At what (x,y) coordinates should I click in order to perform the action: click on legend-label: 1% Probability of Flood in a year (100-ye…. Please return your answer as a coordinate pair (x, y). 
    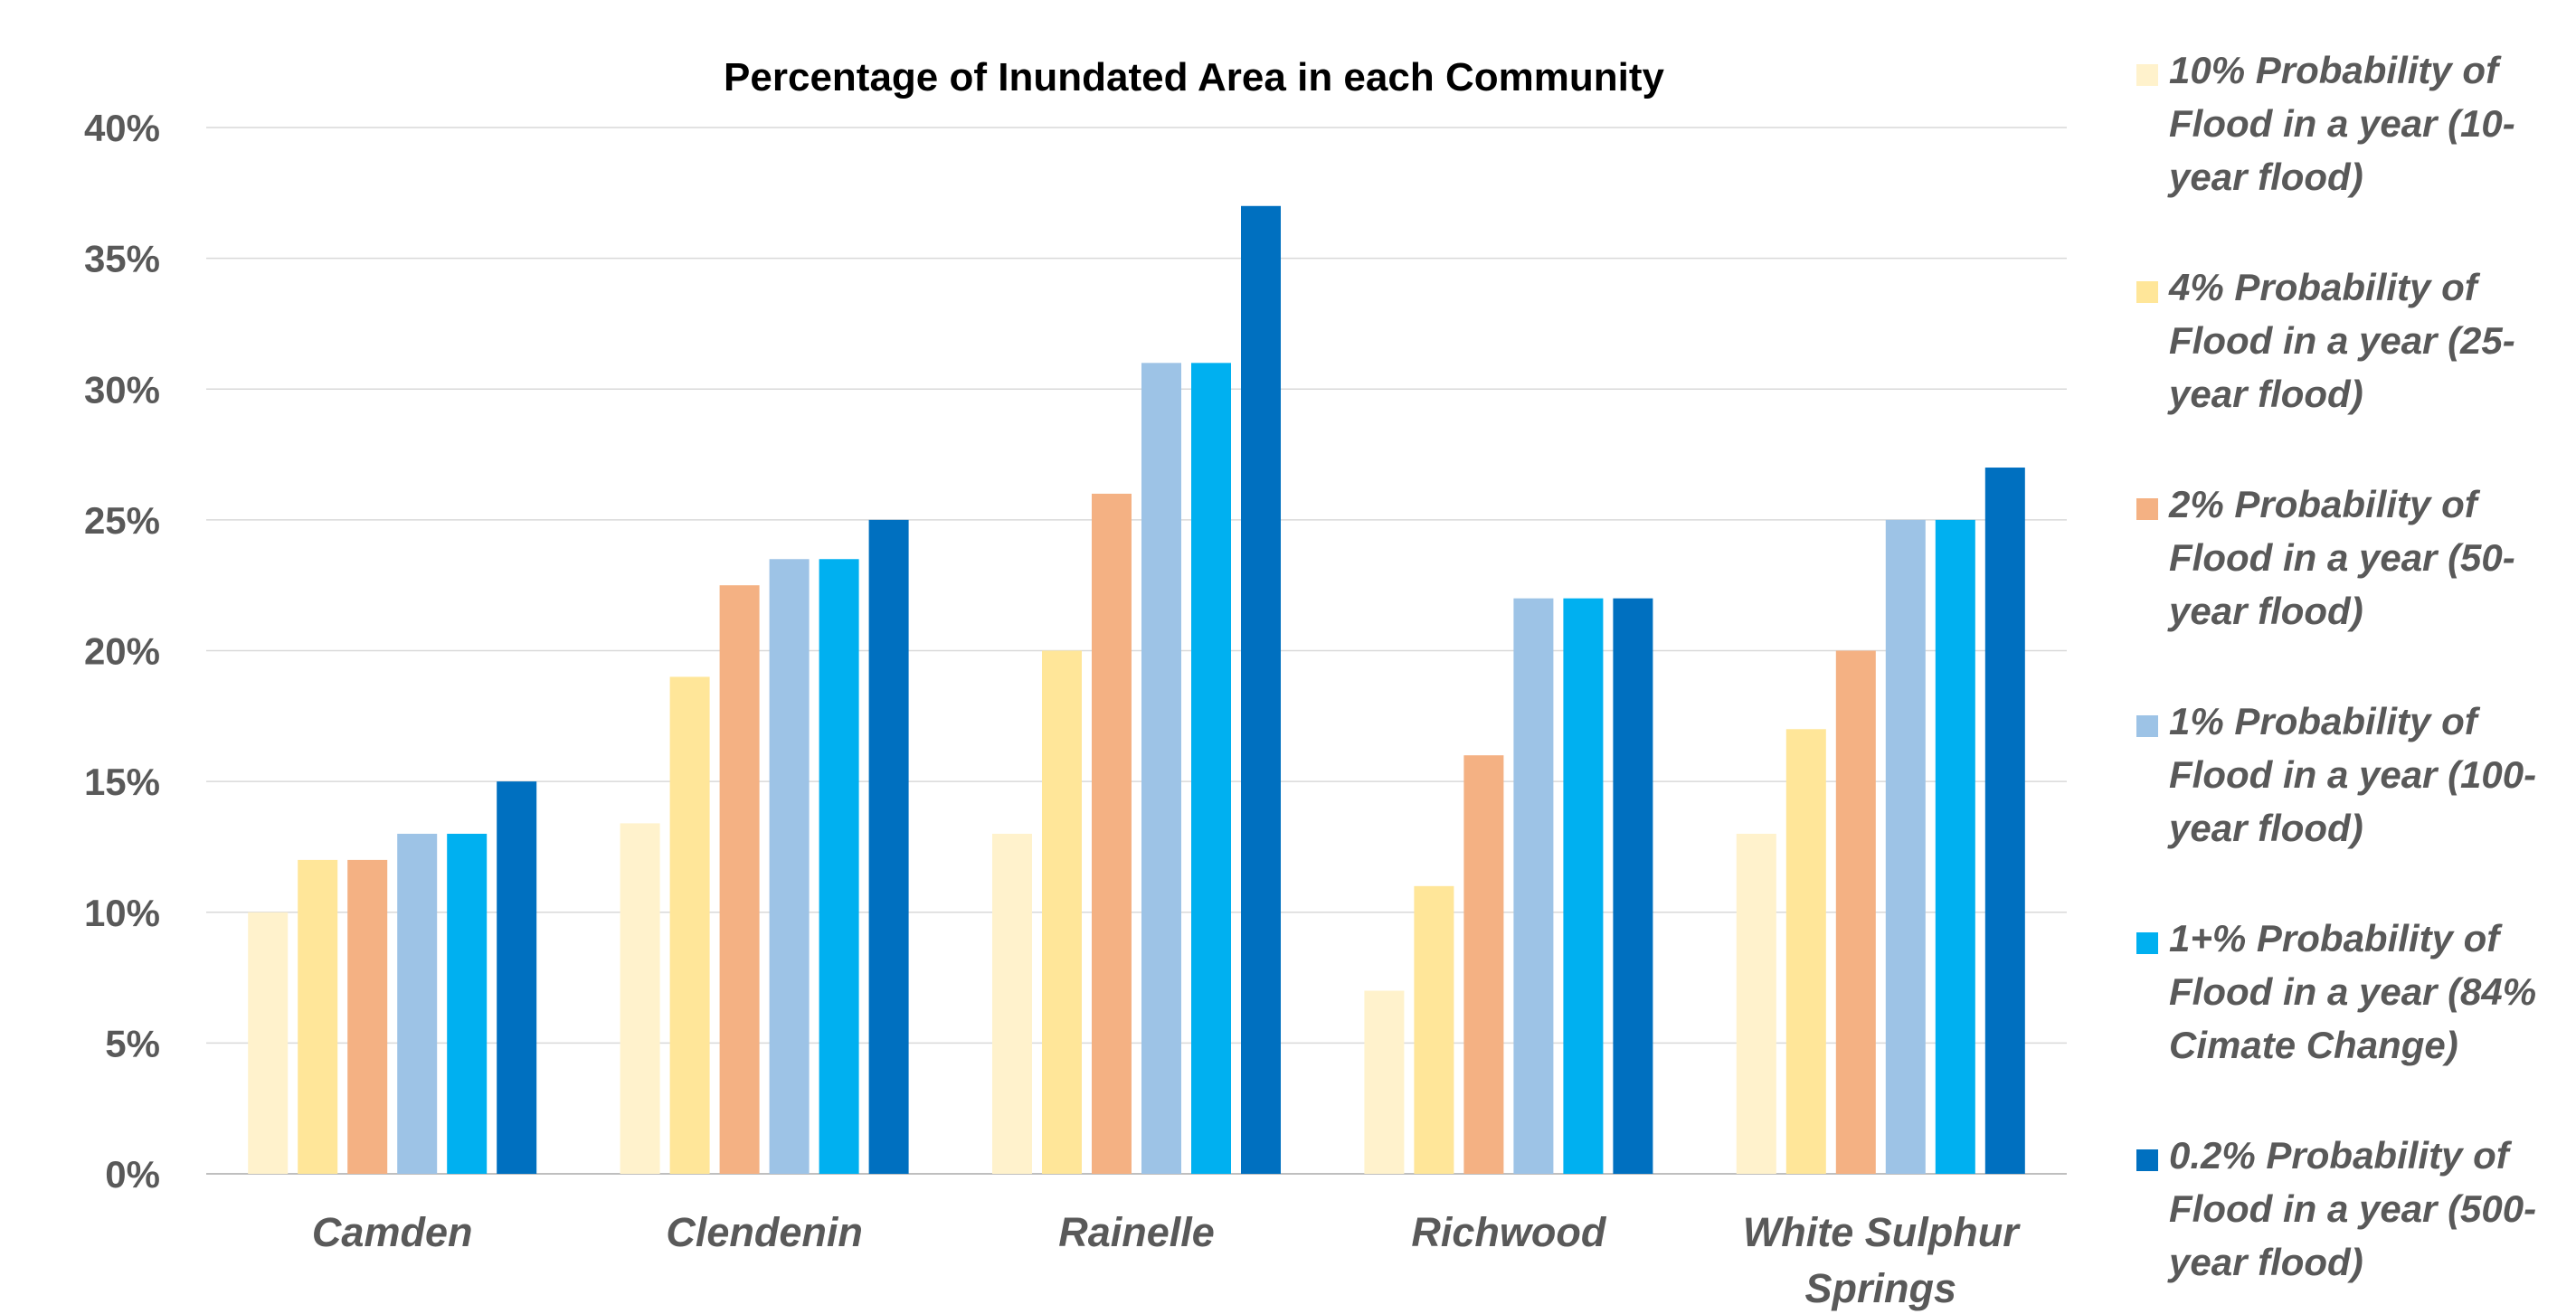
    Looking at the image, I should click on (2351, 775).